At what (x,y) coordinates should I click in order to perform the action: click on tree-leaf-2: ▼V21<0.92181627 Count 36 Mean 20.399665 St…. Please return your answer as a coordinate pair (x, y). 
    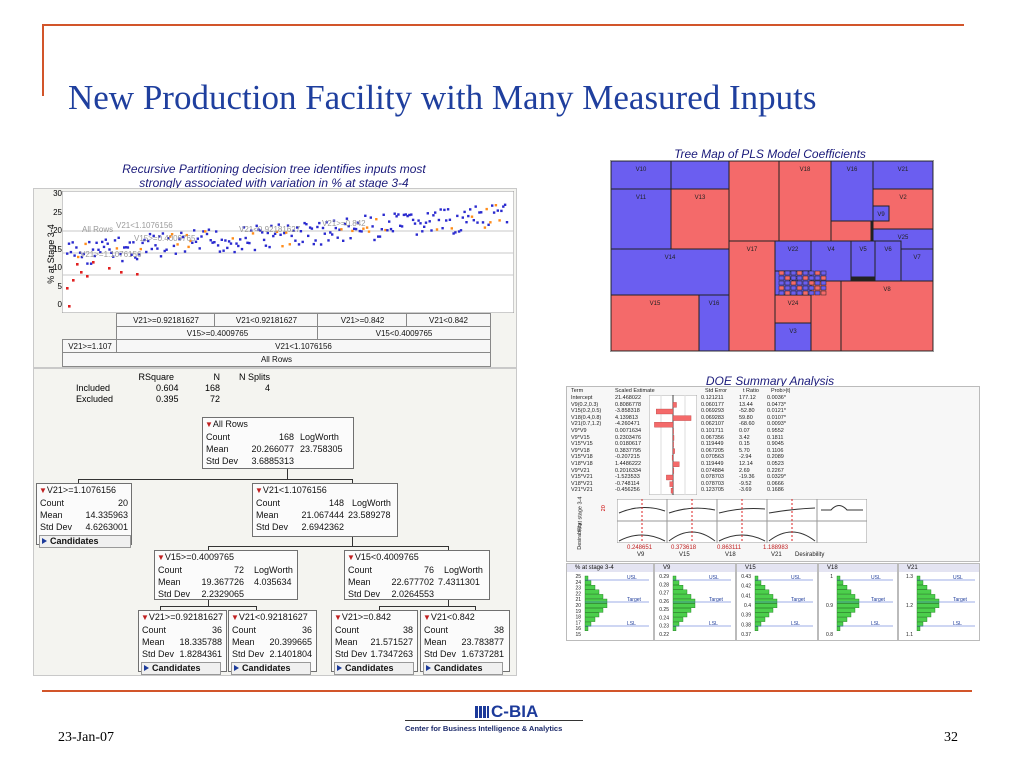
    Looking at the image, I should click on (272, 642).